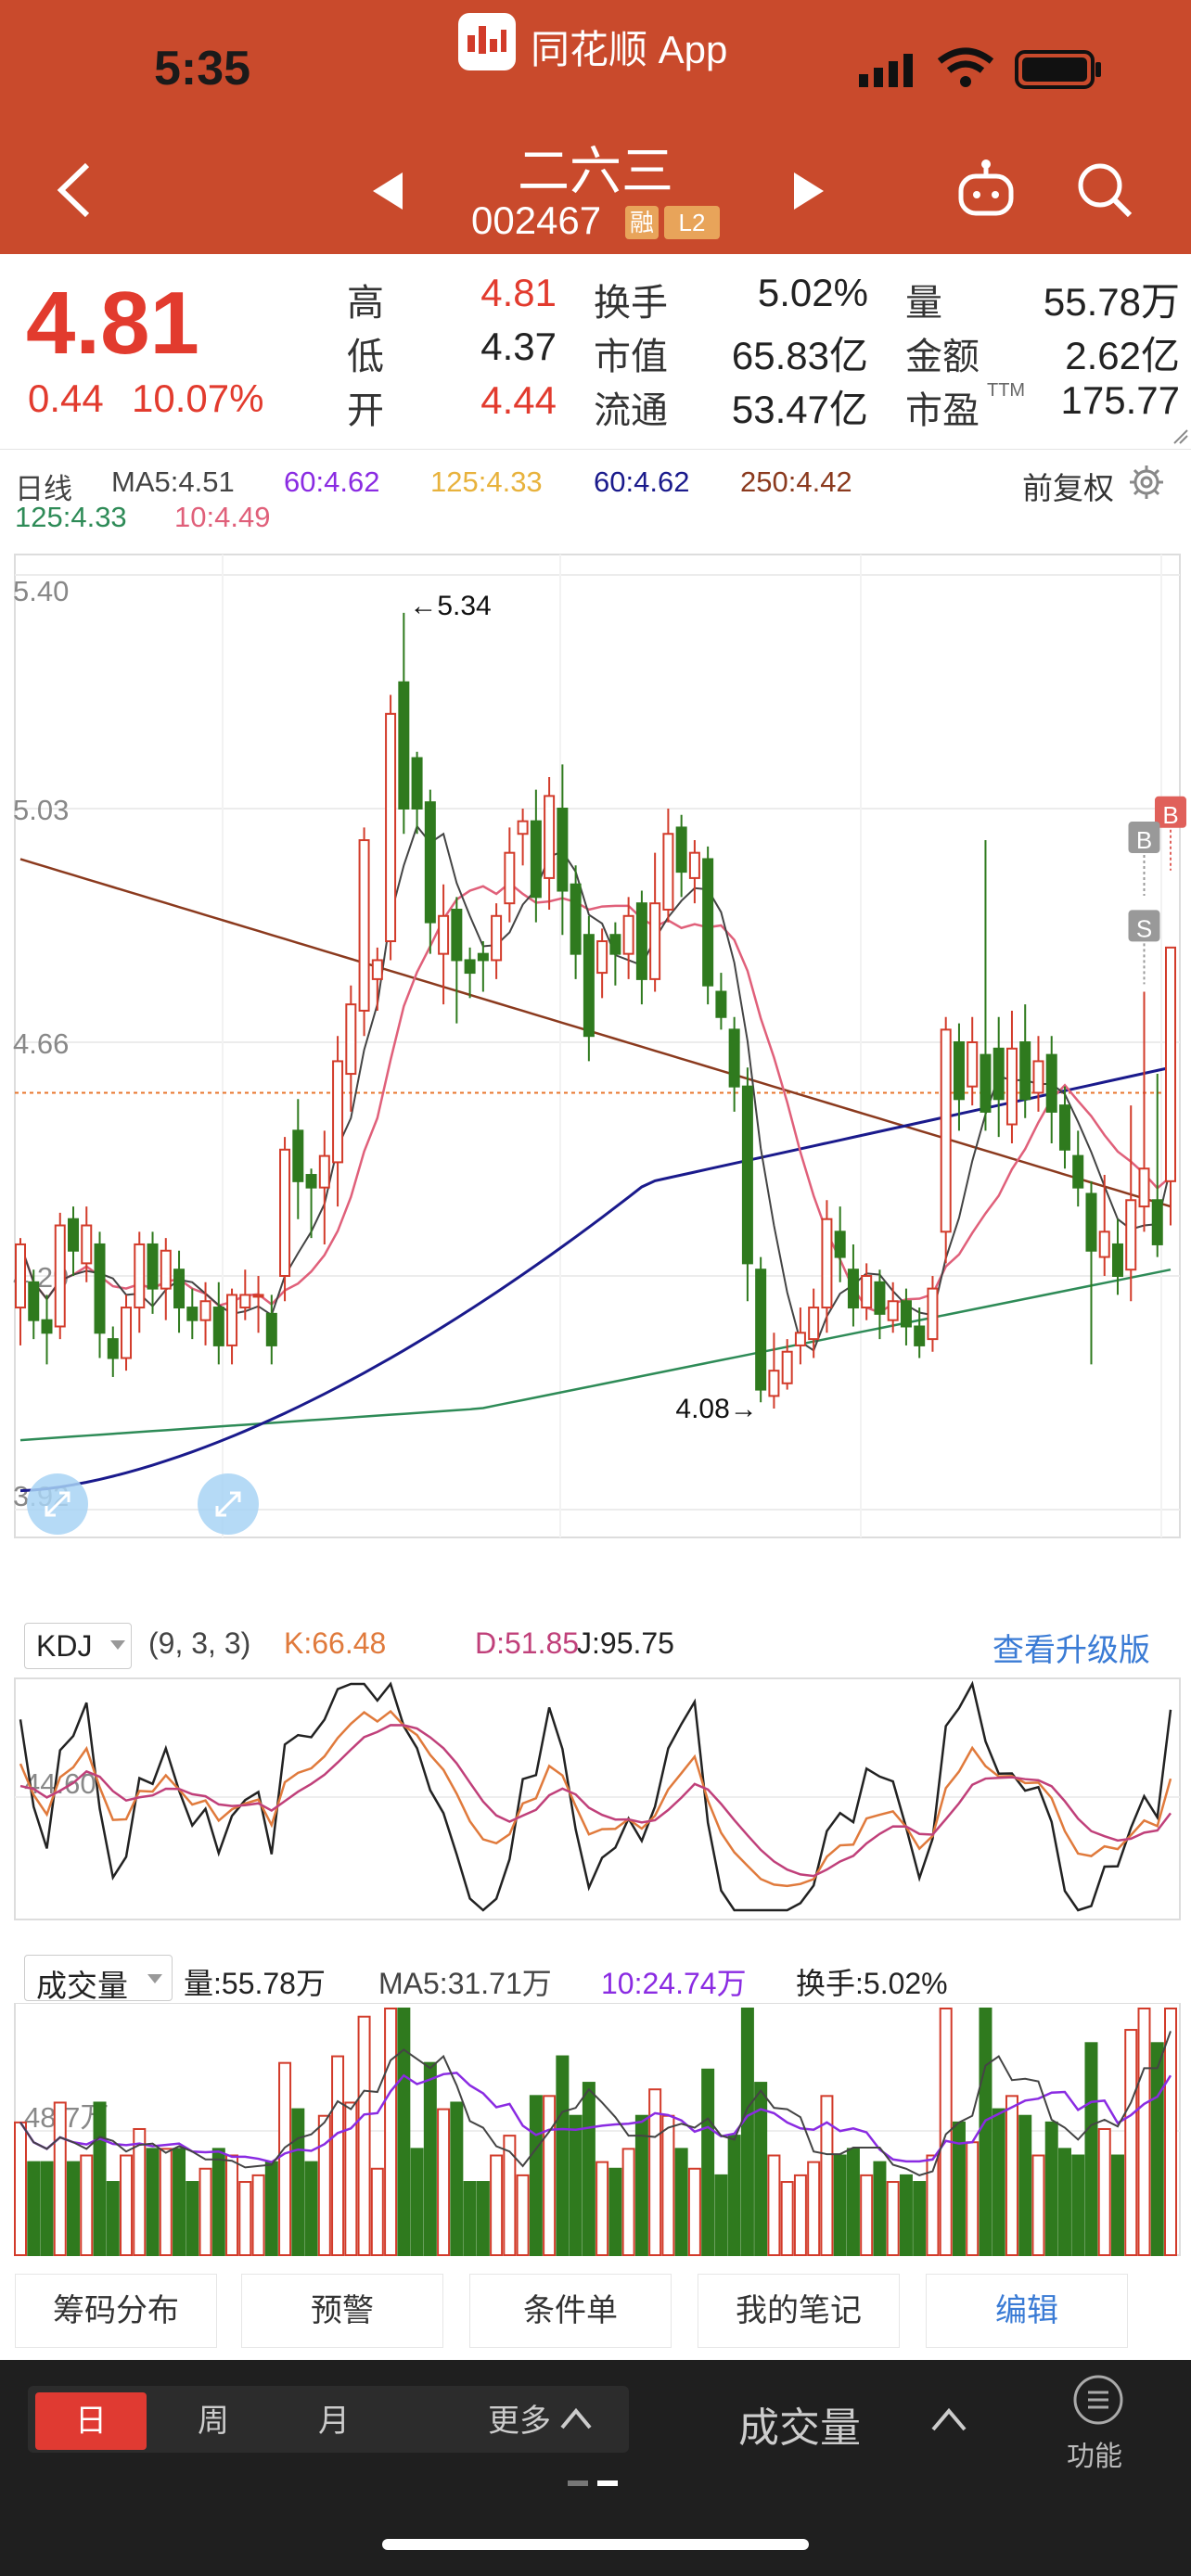 The height and width of the screenshot is (2576, 1191). I want to click on adjust-label: 前复权, so click(1068, 488).